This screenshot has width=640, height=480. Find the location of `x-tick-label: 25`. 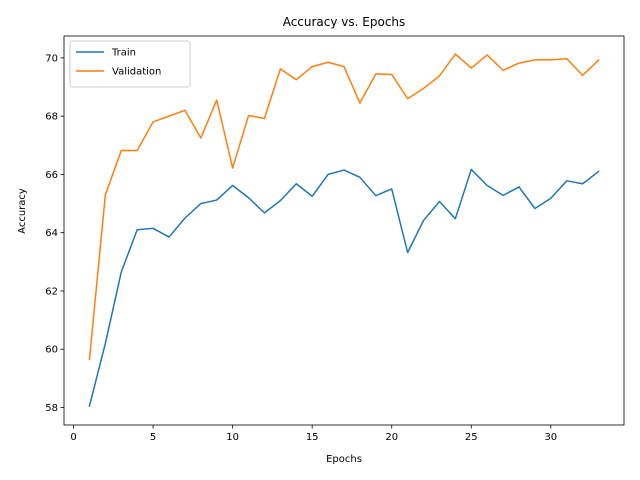

x-tick-label: 25 is located at coordinates (471, 437).